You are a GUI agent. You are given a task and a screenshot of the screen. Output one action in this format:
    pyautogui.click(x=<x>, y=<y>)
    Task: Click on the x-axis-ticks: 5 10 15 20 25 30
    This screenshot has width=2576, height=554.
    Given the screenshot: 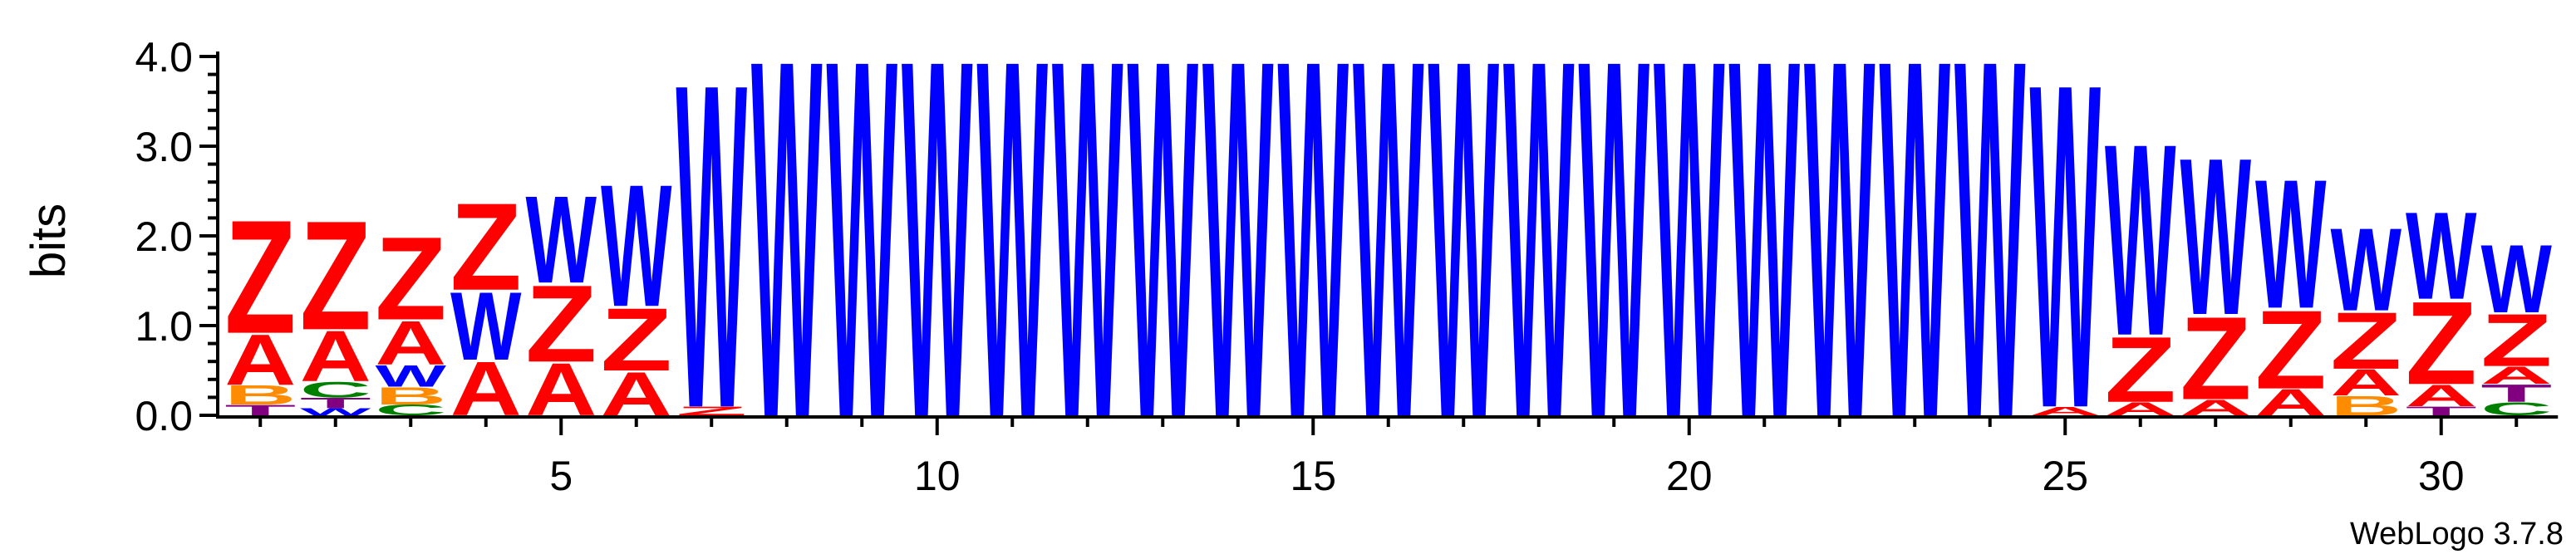 What is the action you would take?
    pyautogui.click(x=1388, y=458)
    